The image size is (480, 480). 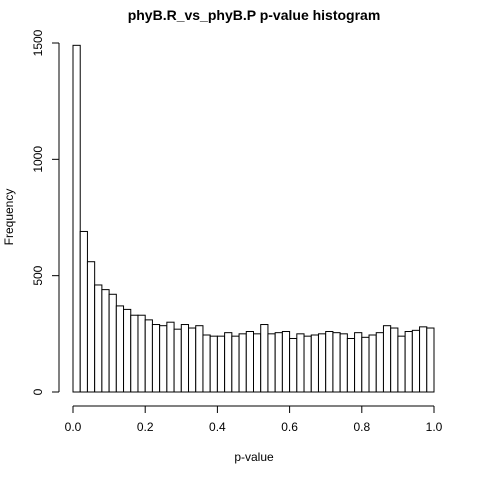 I want to click on y-tick-label: 1500, so click(x=38, y=42).